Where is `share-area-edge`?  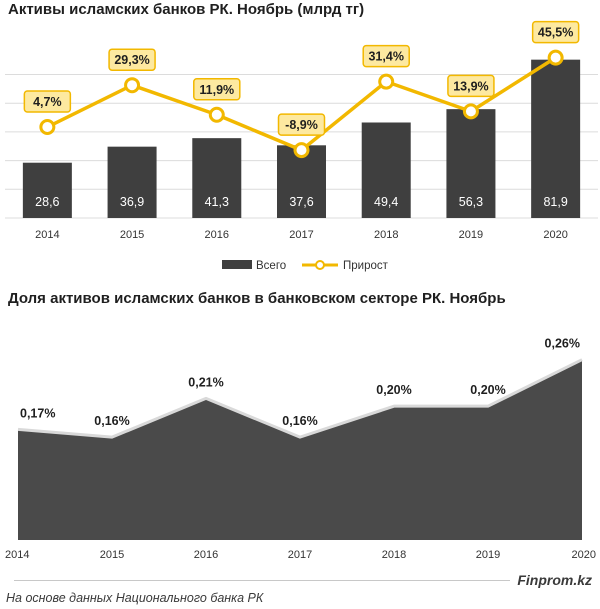 share-area-edge is located at coordinates (300, 398).